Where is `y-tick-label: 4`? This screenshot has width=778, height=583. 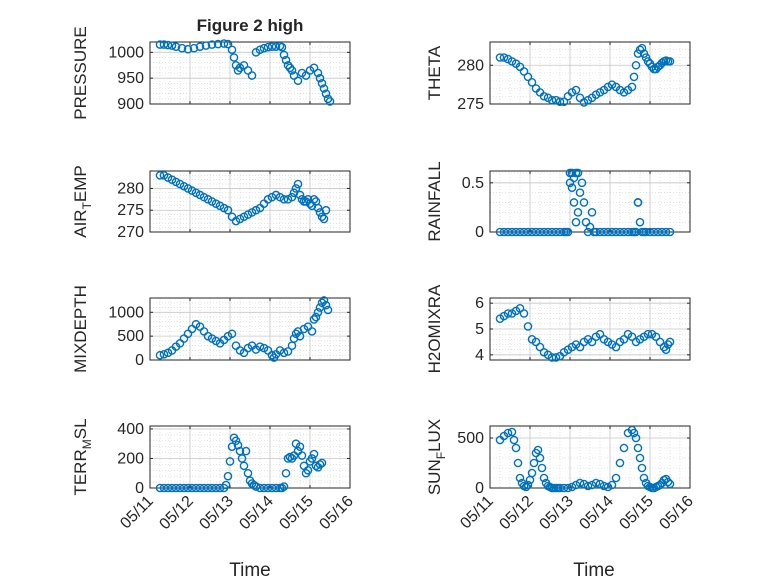
y-tick-label: 4 is located at coordinates (479, 355).